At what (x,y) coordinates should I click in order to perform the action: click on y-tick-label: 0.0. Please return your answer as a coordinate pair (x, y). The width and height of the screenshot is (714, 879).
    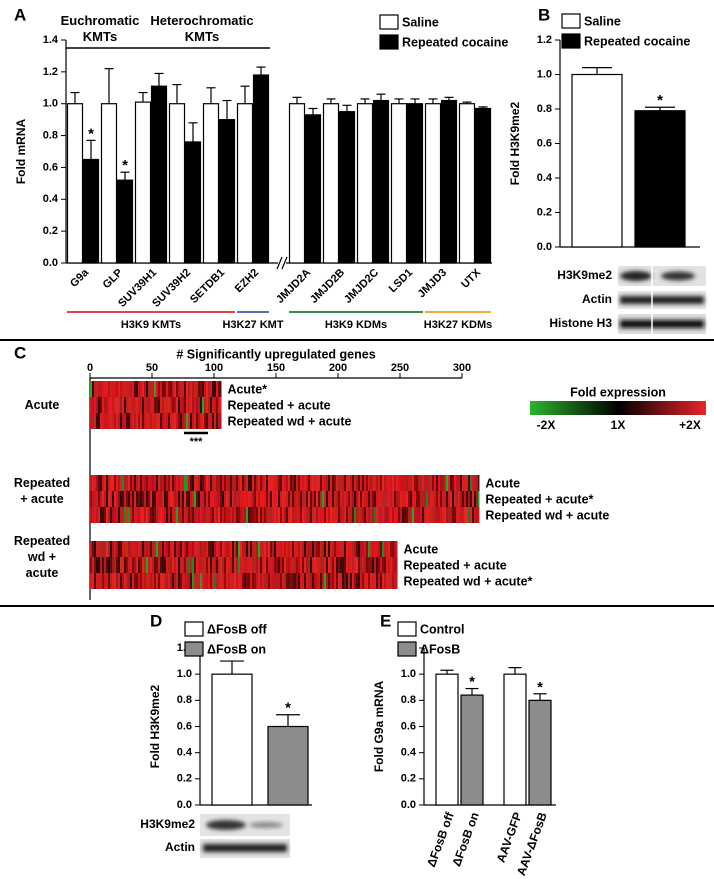
    Looking at the image, I should click on (544, 247).